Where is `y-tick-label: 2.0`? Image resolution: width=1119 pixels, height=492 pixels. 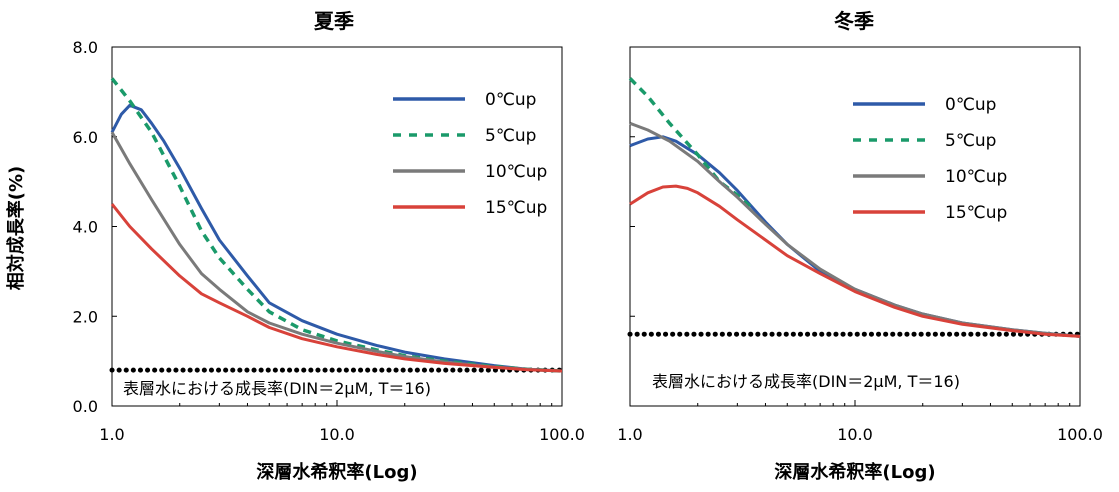
y-tick-label: 2.0 is located at coordinates (85, 316).